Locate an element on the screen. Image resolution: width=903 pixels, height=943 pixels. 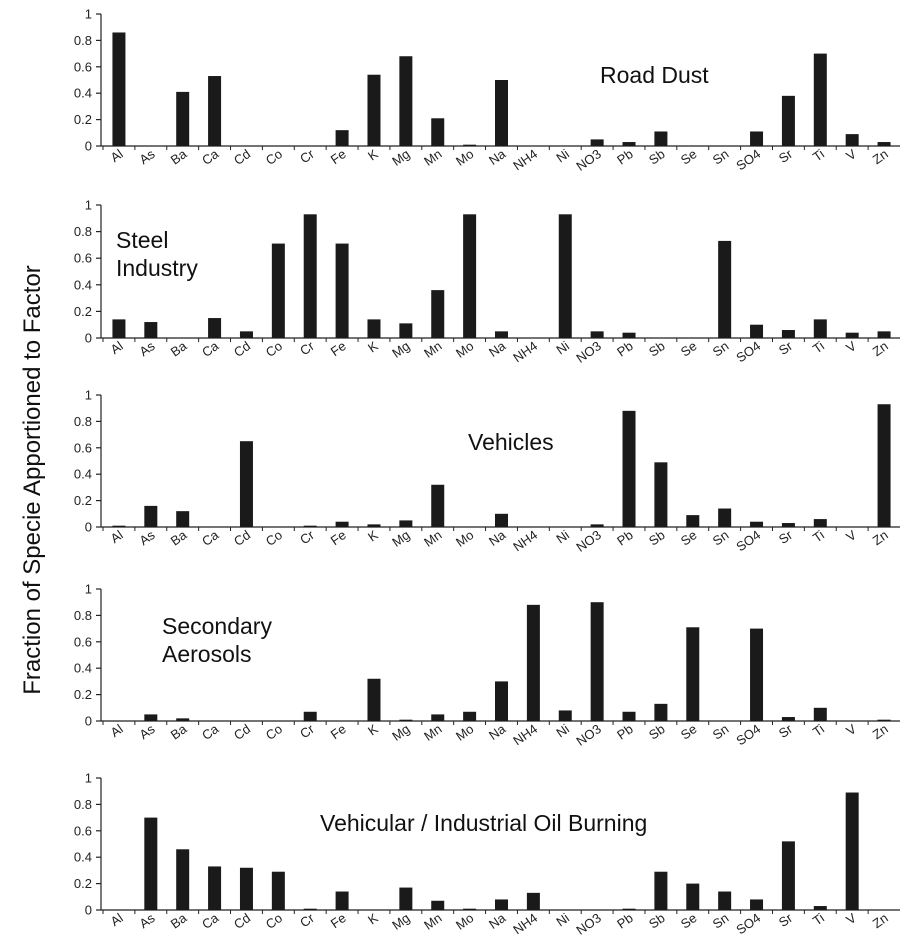
bar-K is located at coordinates (374, 110).